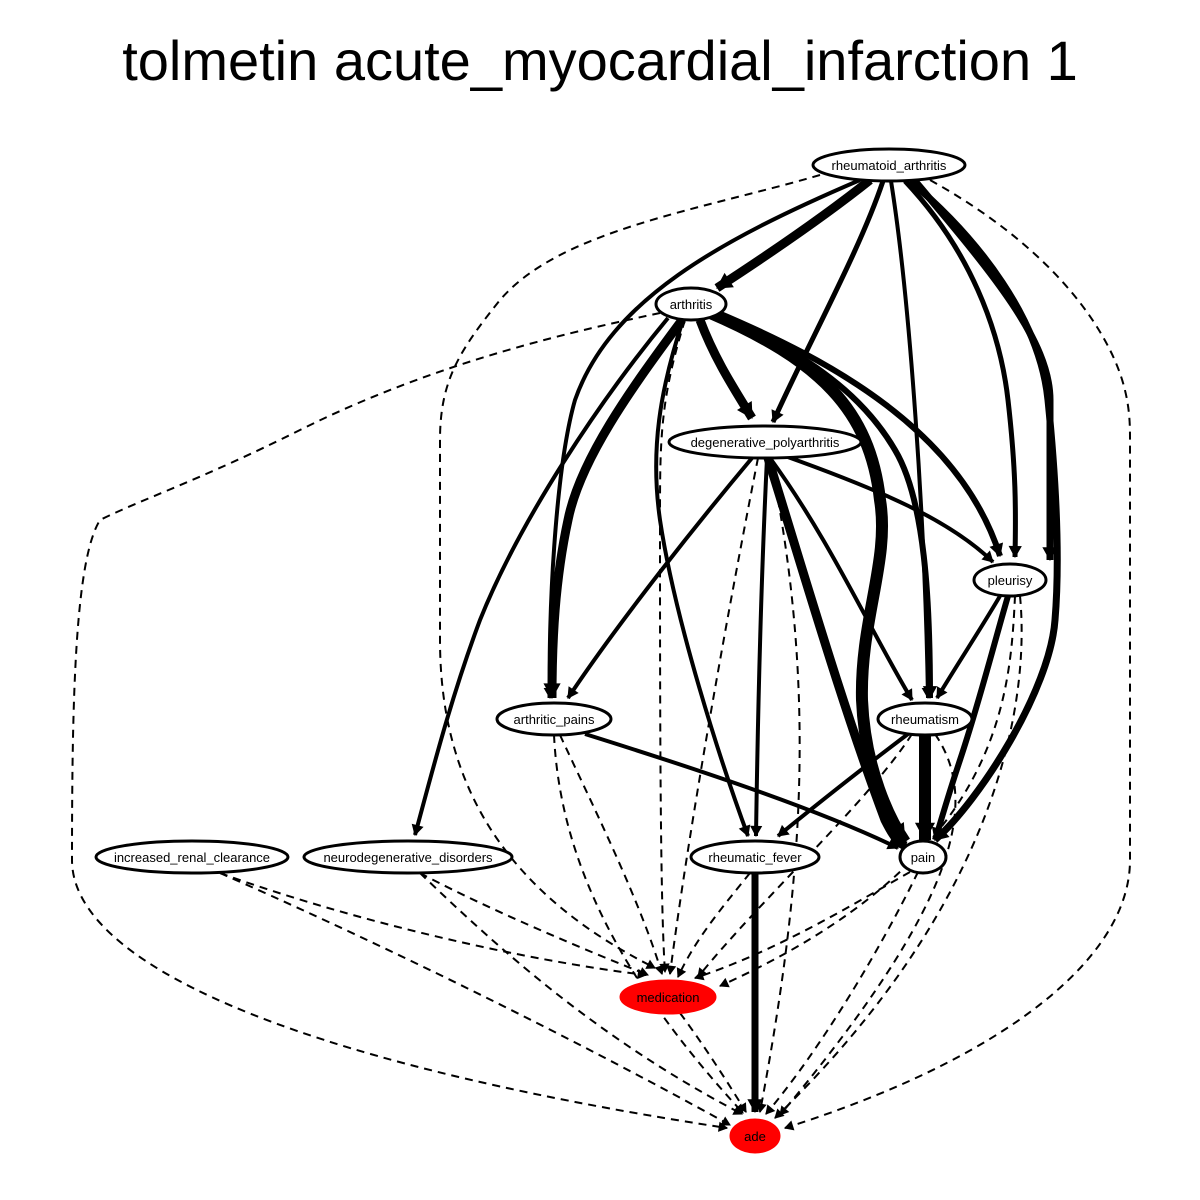 The height and width of the screenshot is (1200, 1200). What do you see at coordinates (828, 302) in the screenshot?
I see `edge-rheumatoid_arthritis-to-degenerative_polyarthritis` at bounding box center [828, 302].